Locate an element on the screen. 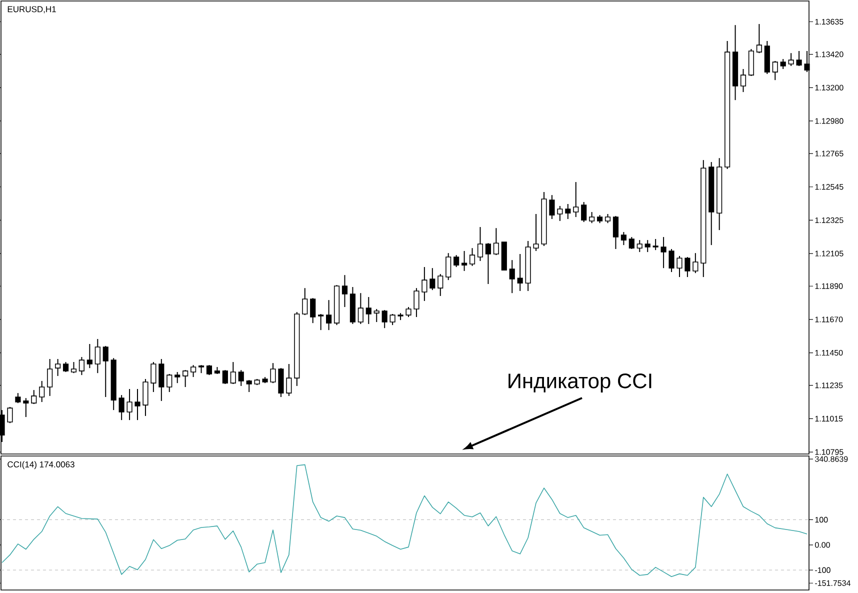  y-tick-label: 1.13420 is located at coordinates (829, 54).